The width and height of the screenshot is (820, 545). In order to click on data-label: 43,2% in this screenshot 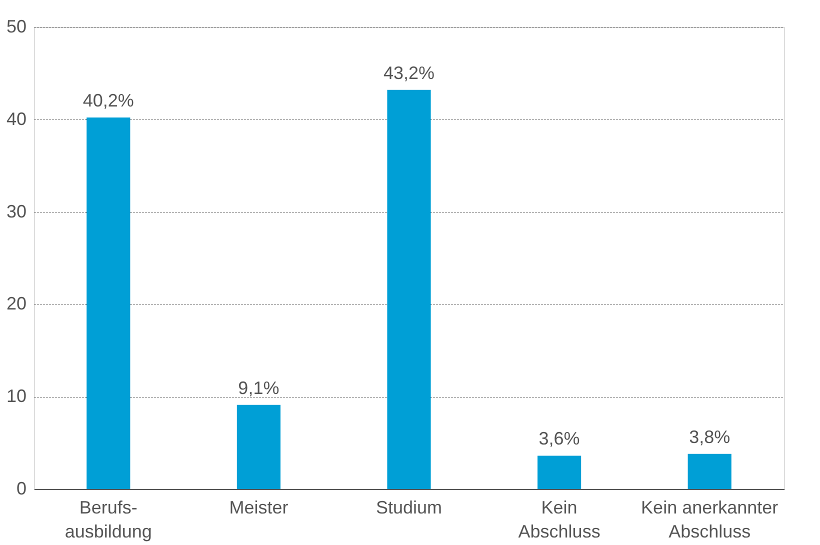, I will do `click(409, 72)`.